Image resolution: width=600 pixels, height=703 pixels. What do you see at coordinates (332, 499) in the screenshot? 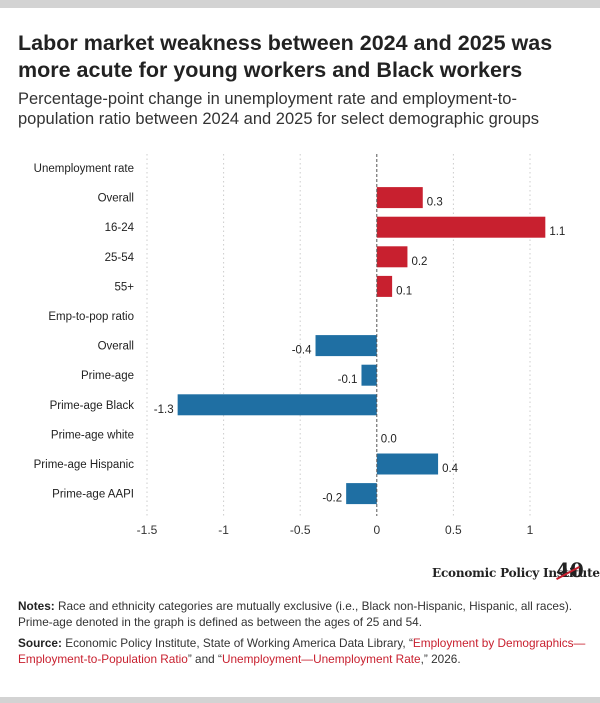
I see `data-label: -0.2` at bounding box center [332, 499].